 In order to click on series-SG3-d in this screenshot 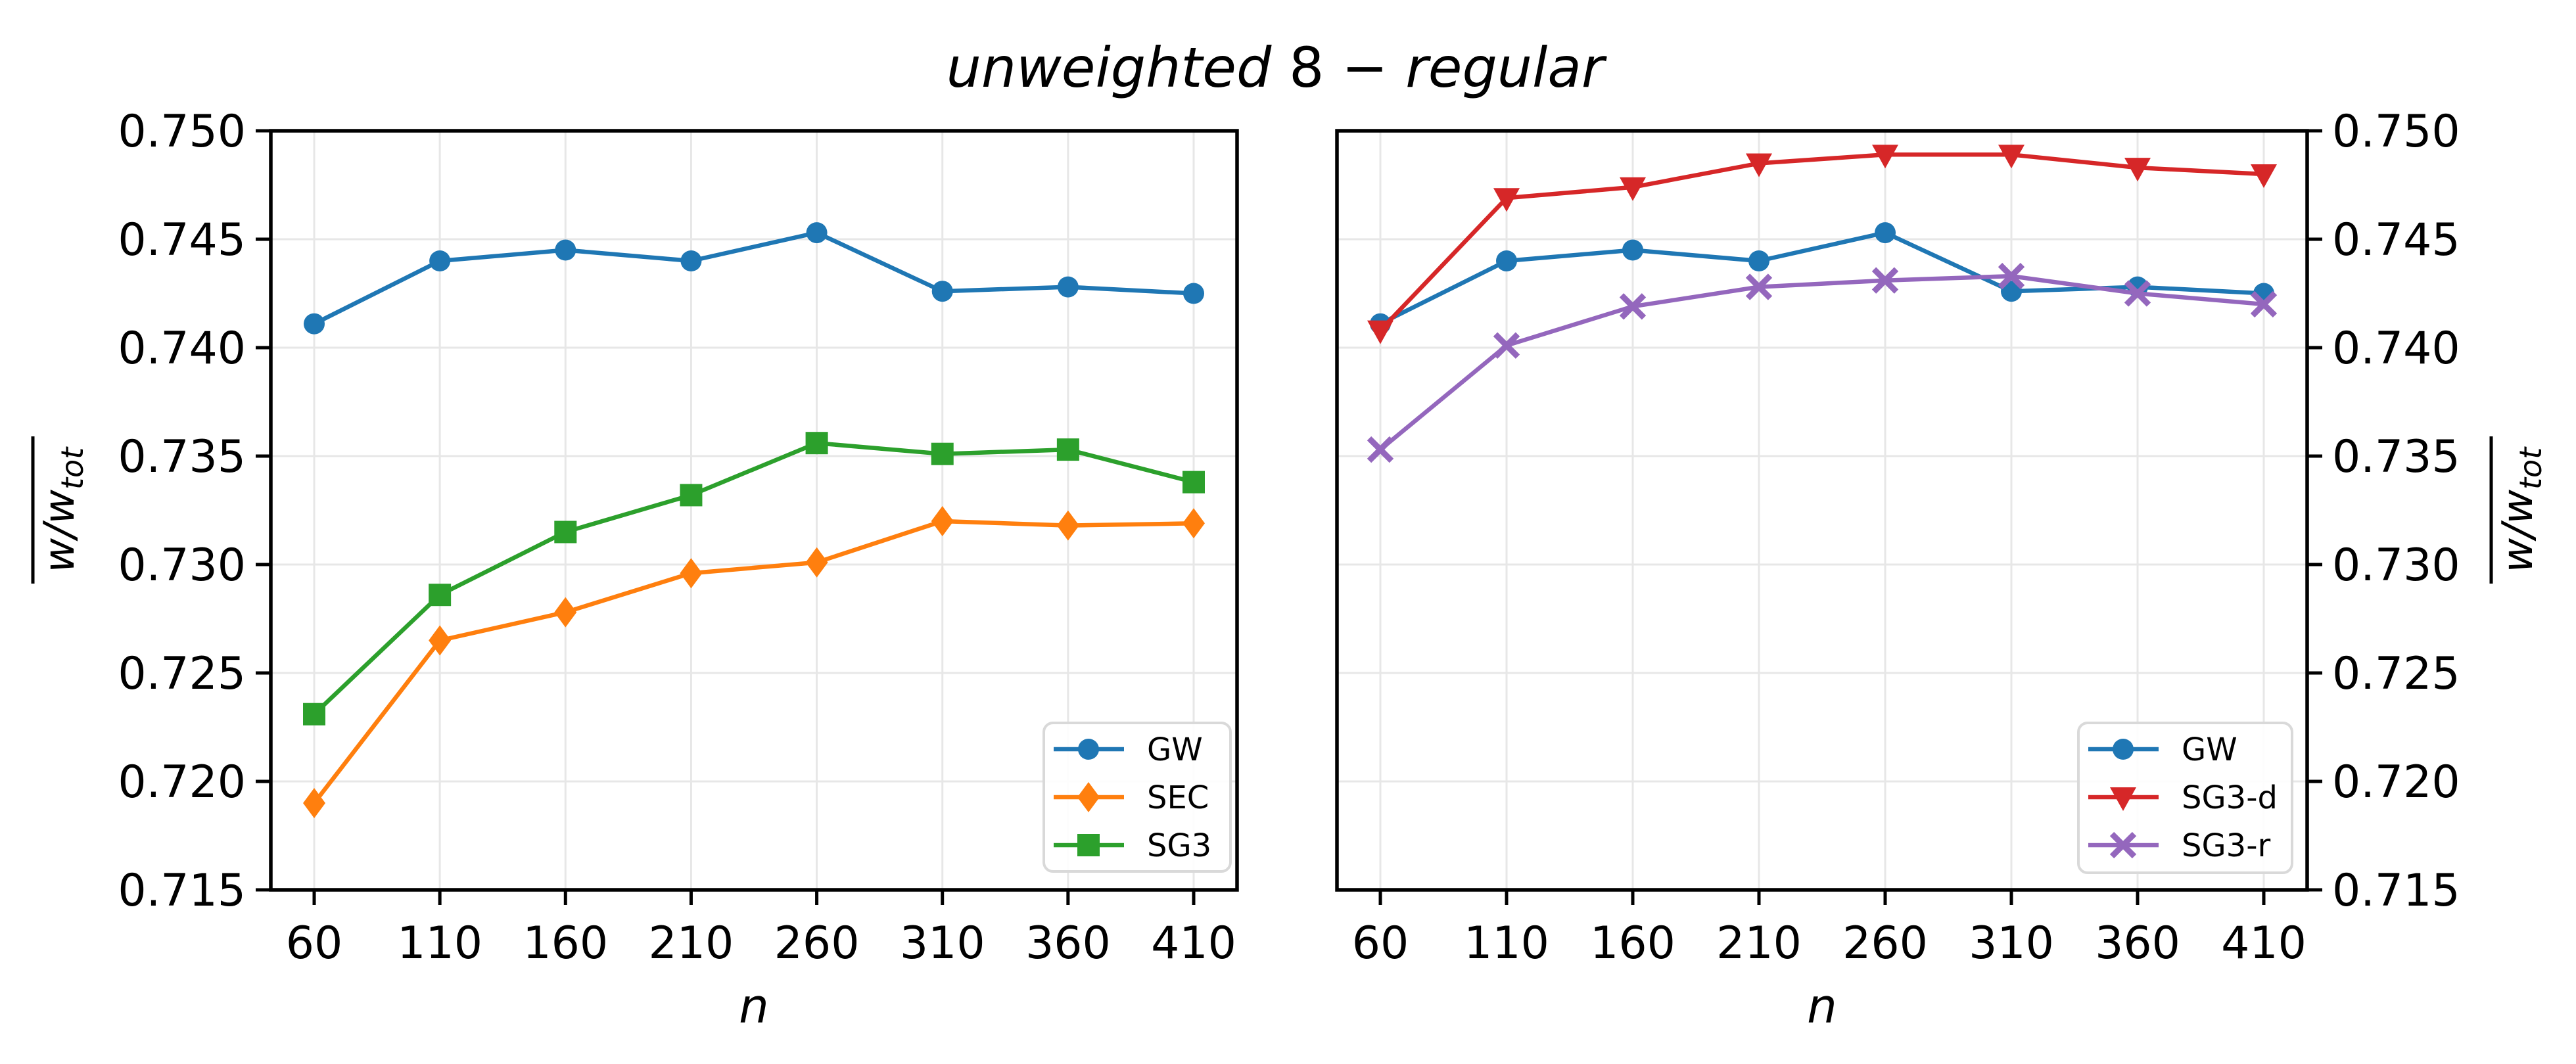, I will do `click(1822, 244)`.